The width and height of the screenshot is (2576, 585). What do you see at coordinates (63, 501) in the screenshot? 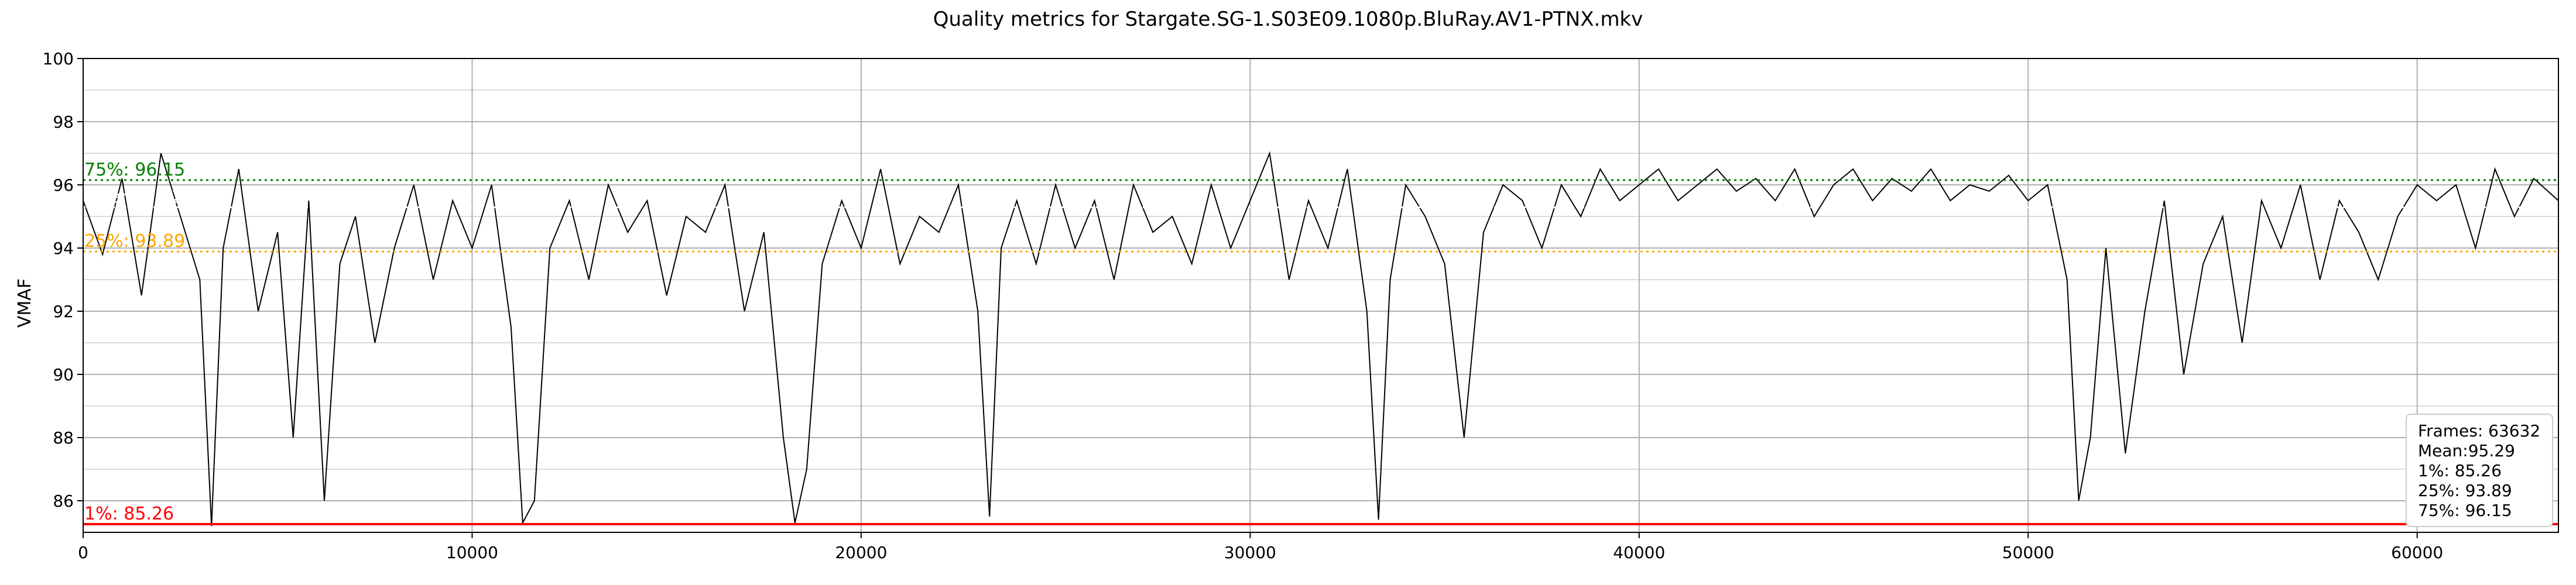
I see `y-tick-label: 86` at bounding box center [63, 501].